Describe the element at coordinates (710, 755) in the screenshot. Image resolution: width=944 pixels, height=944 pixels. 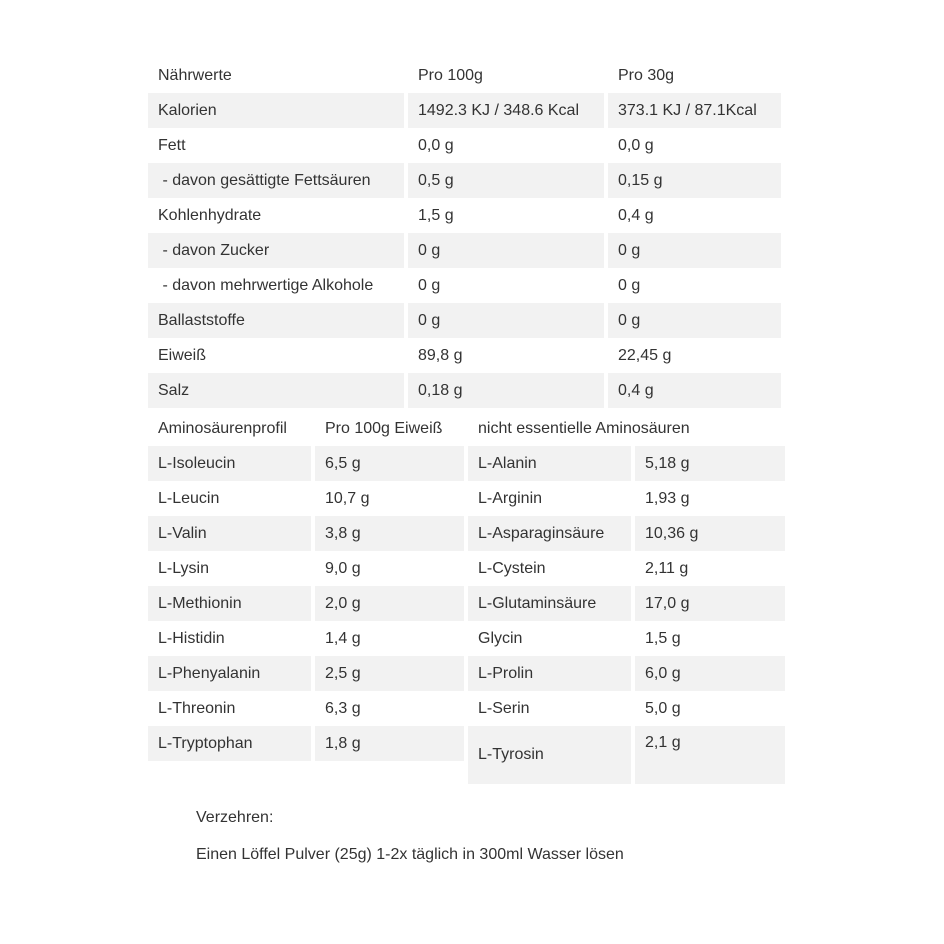
I see `row-value: 2,1 g` at that location.